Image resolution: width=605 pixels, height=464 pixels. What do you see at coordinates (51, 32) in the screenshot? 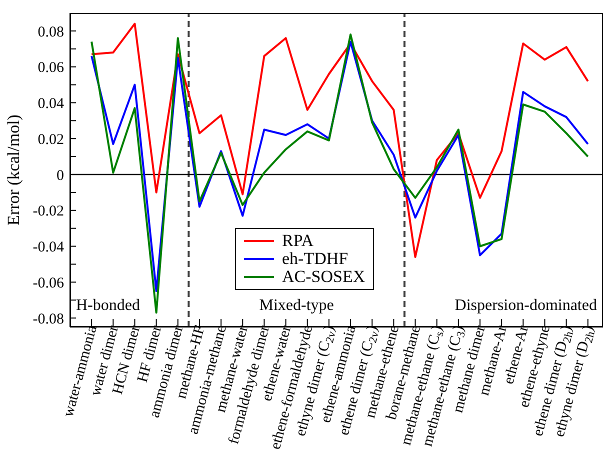
I see `y-tick-label: 0.08` at bounding box center [51, 32].